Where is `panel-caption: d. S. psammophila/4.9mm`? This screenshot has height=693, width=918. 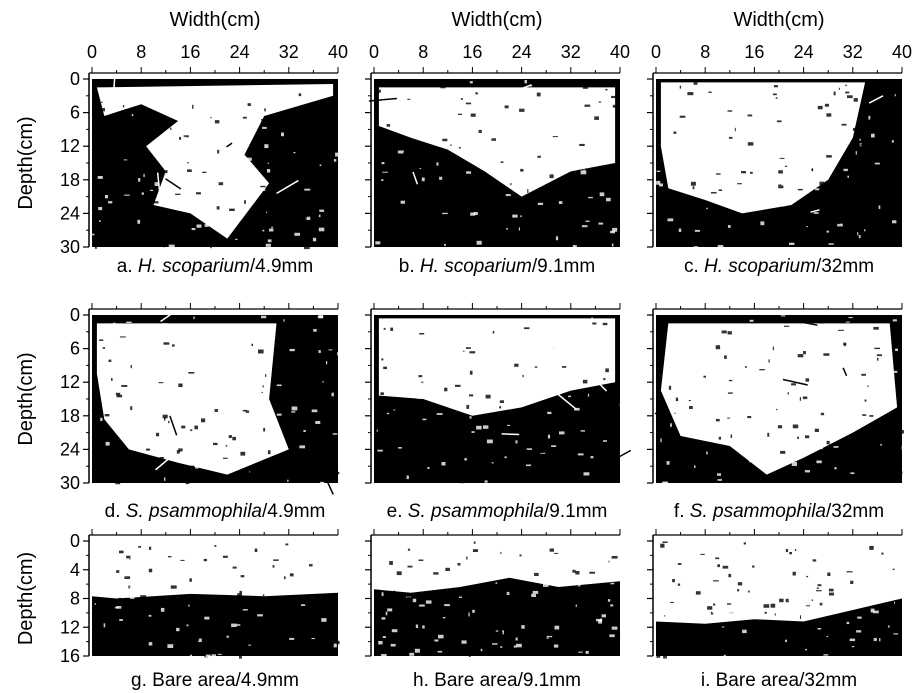
panel-caption: d. S. psammophila/4.9mm is located at coordinates (215, 511).